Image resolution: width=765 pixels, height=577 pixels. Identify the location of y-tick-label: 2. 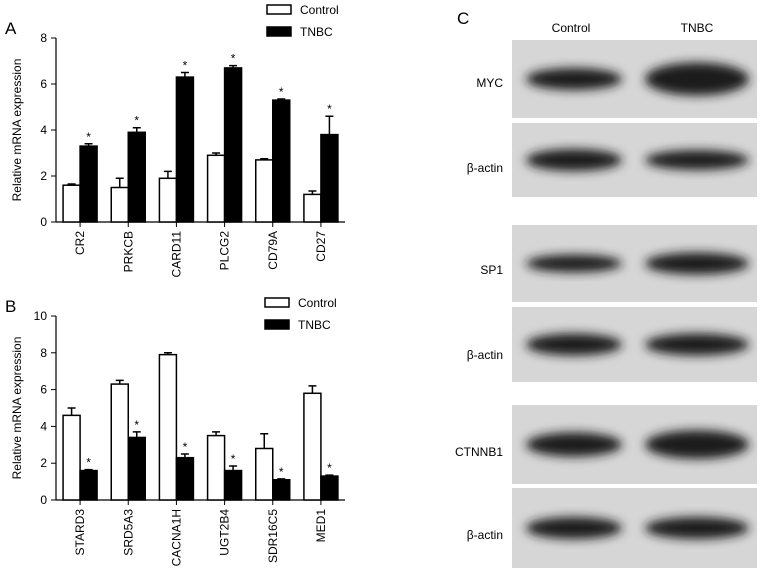
(43, 463).